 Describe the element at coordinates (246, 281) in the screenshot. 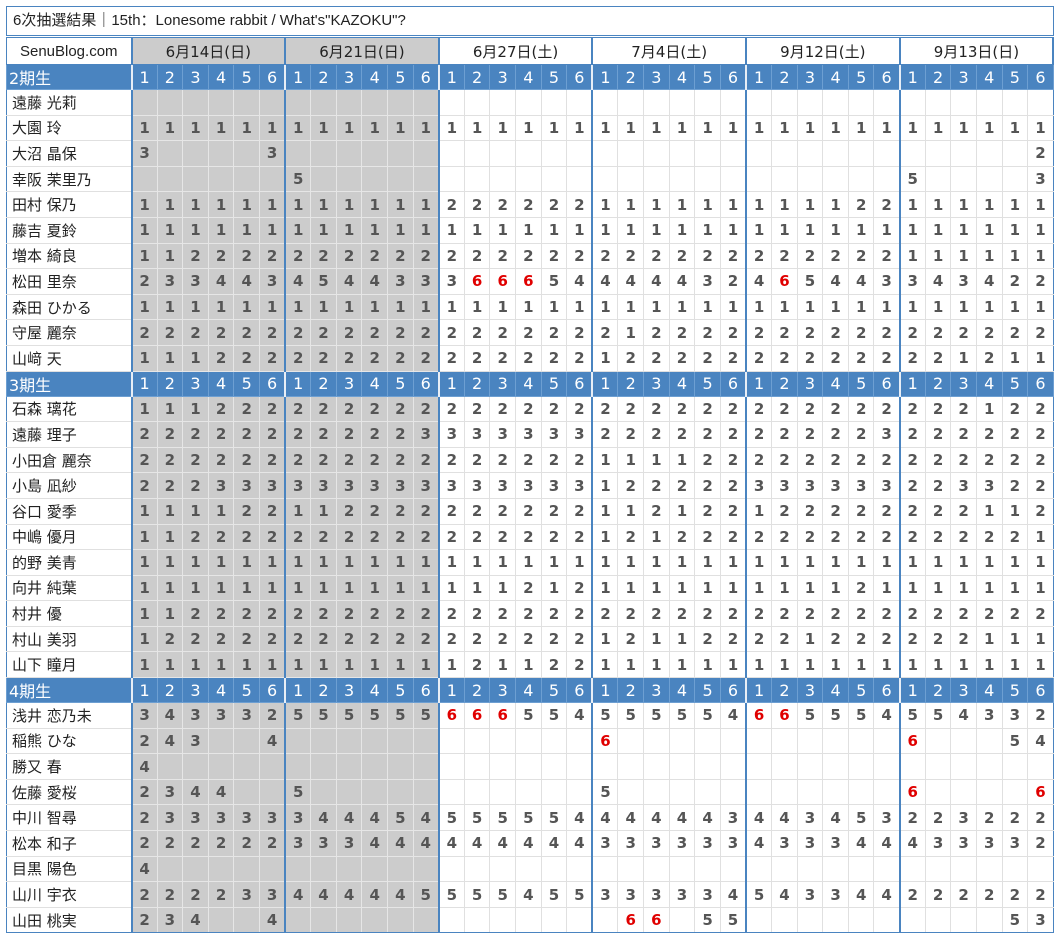

I see `lottery-cell: 4` at that location.